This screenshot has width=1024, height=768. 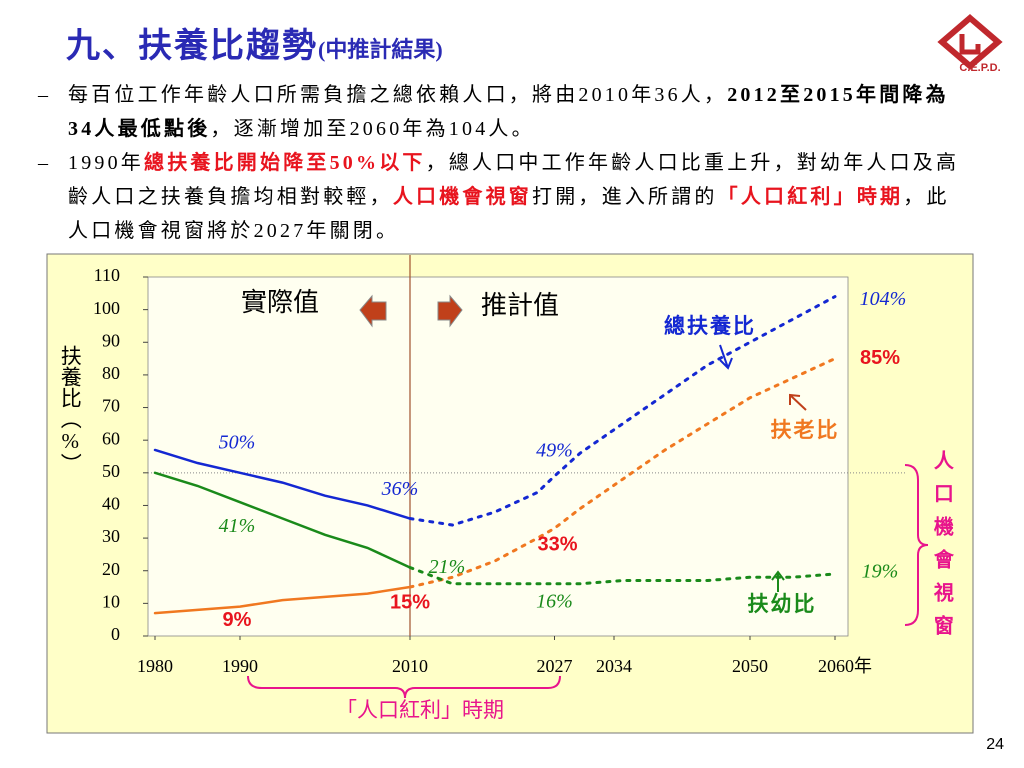 I want to click on series-name: 扶老比, so click(x=805, y=430).